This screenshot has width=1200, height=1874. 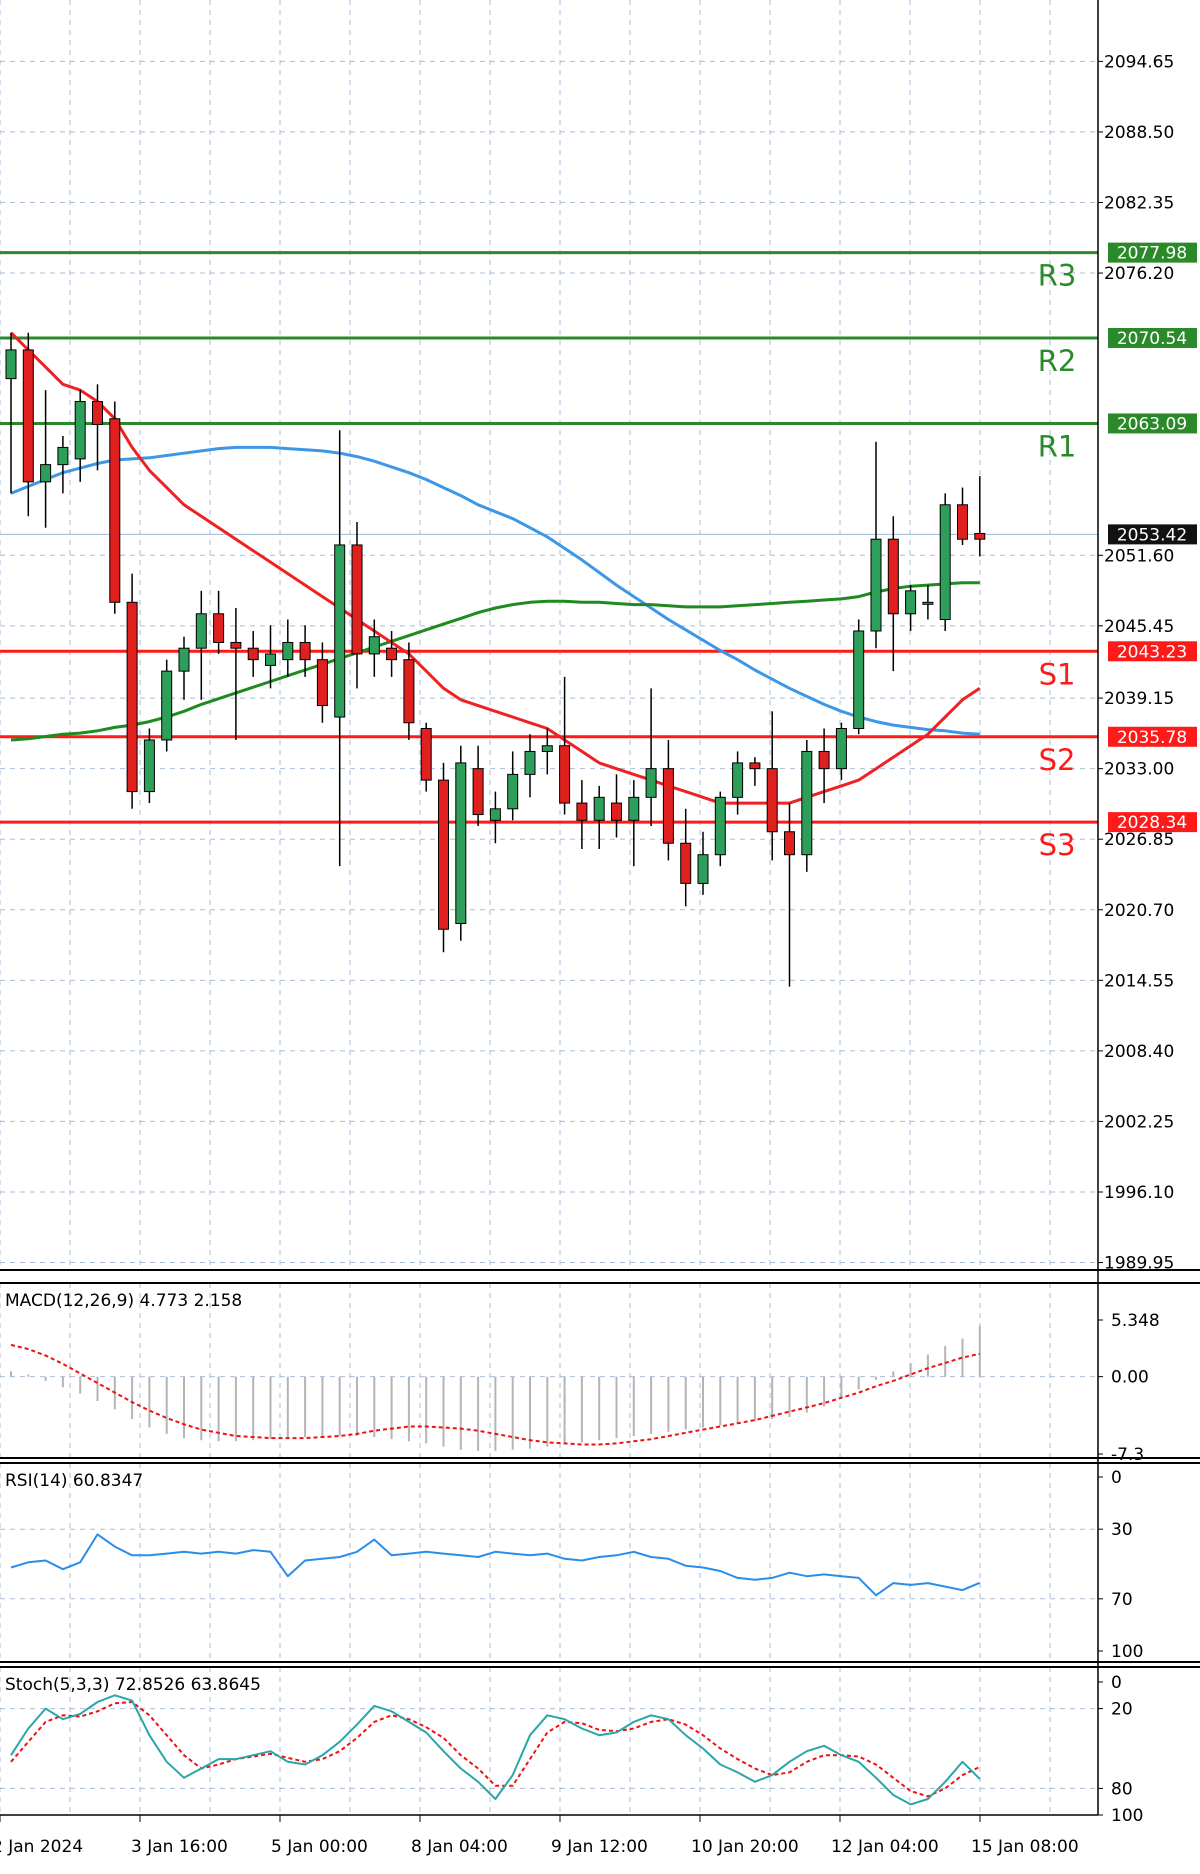 What do you see at coordinates (1127, 1652) in the screenshot?
I see `rsi-y-tick-label: 100` at bounding box center [1127, 1652].